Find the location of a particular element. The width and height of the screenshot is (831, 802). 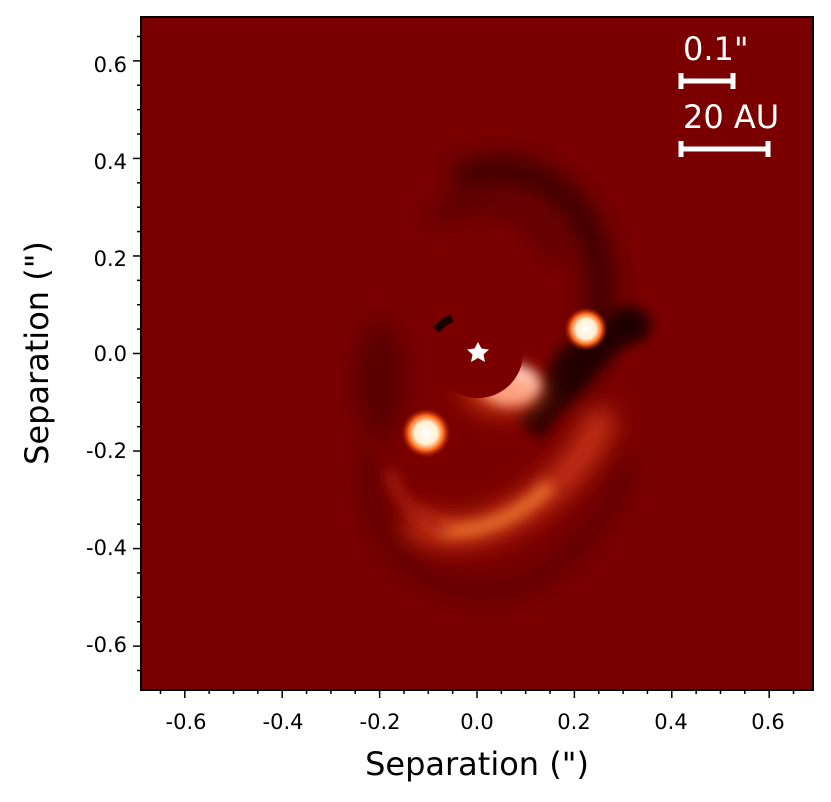

scalebar-au-label: 20 AU is located at coordinates (731, 117).